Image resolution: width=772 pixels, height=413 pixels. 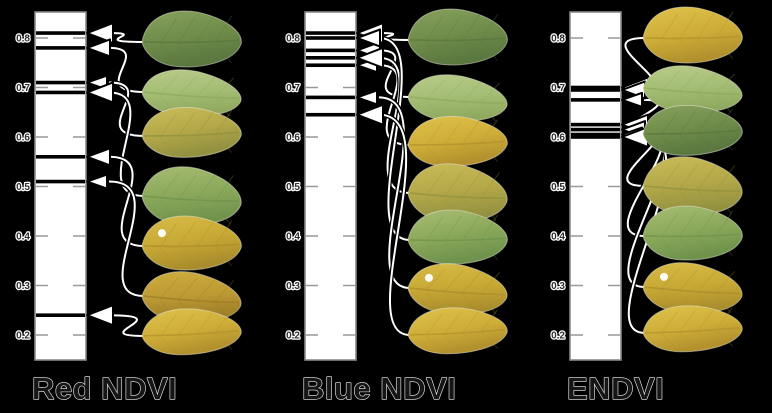 What do you see at coordinates (104, 388) in the screenshot?
I see `panel-title: Red NDVI` at bounding box center [104, 388].